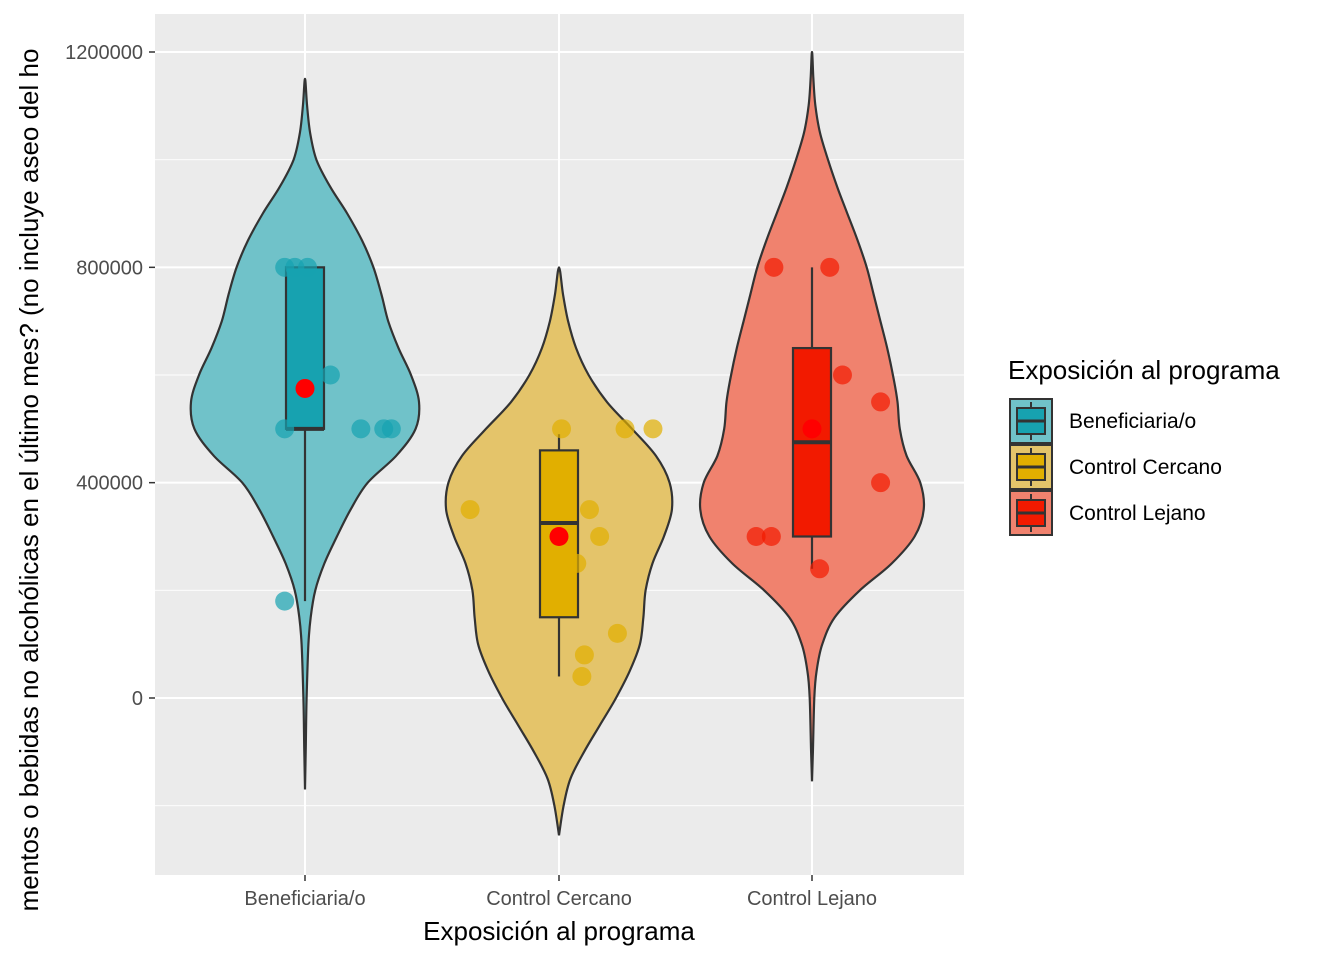 The width and height of the screenshot is (1344, 960). I want to click on legend-key-1: Beneficiaria/o, so click(1102, 421).